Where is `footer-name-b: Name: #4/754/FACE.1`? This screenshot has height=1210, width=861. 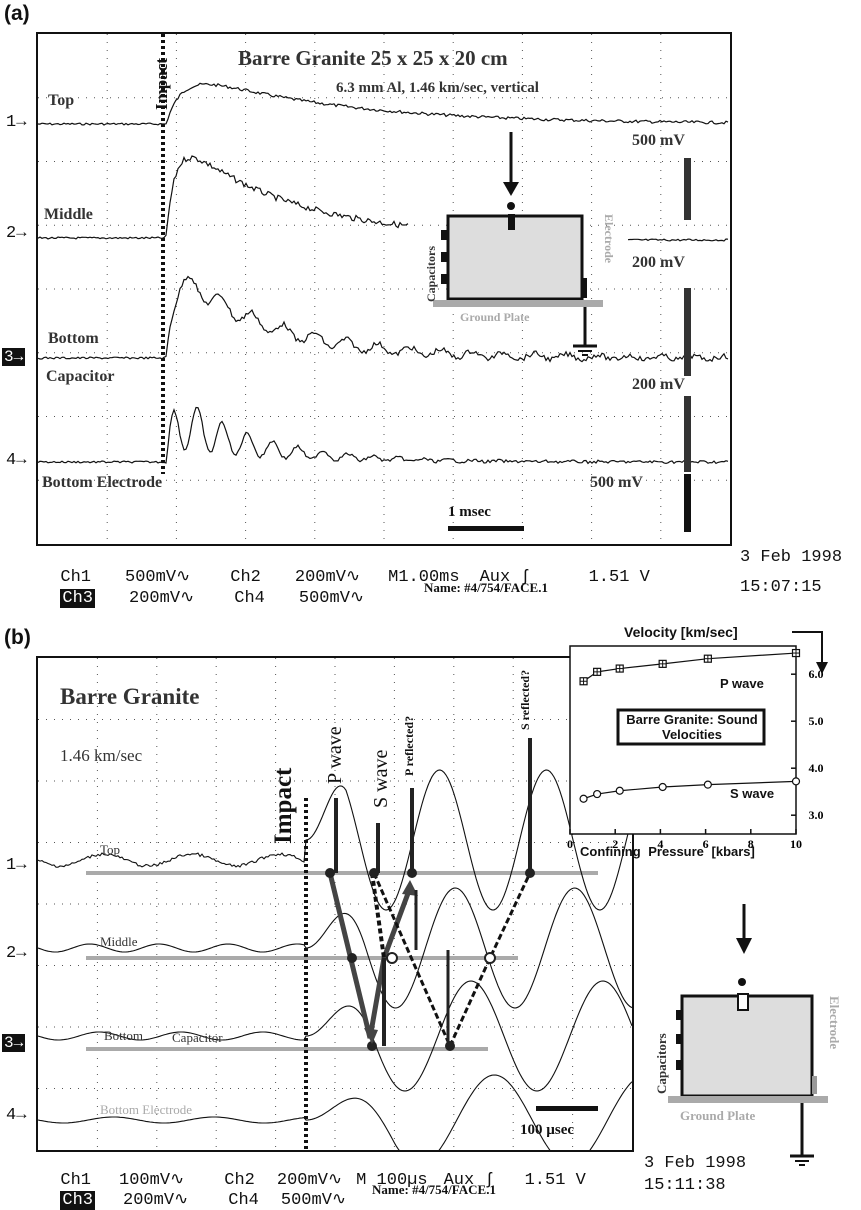
footer-name-b: Name: #4/754/FACE.1 is located at coordinates (434, 1189).